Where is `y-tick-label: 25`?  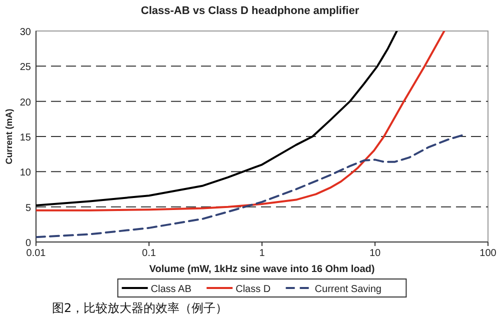 y-tick-label: 25 is located at coordinates (26, 68).